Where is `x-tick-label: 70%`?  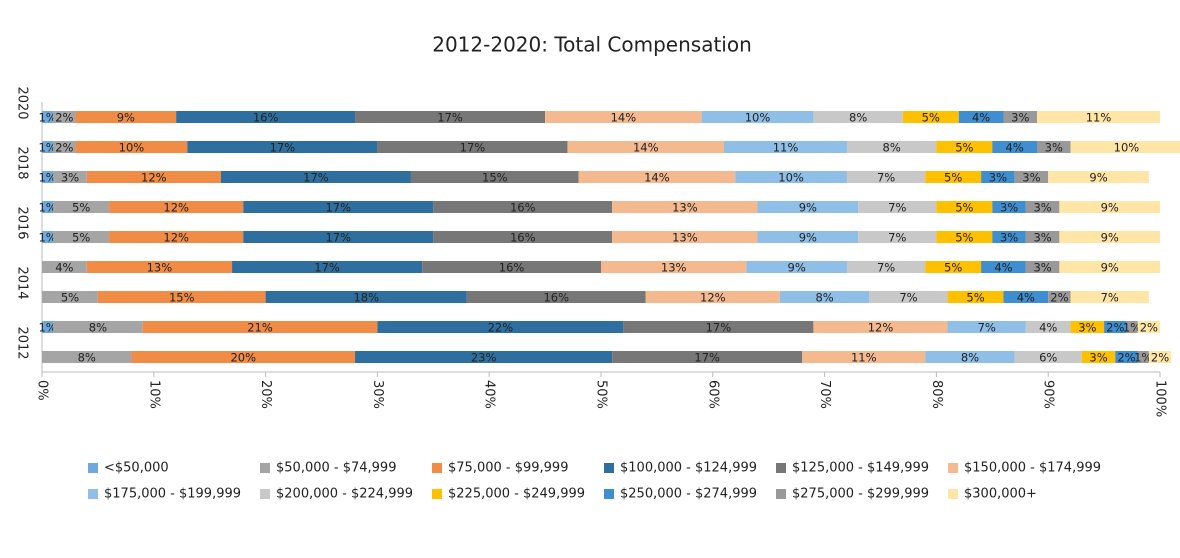 x-tick-label: 70% is located at coordinates (824, 394).